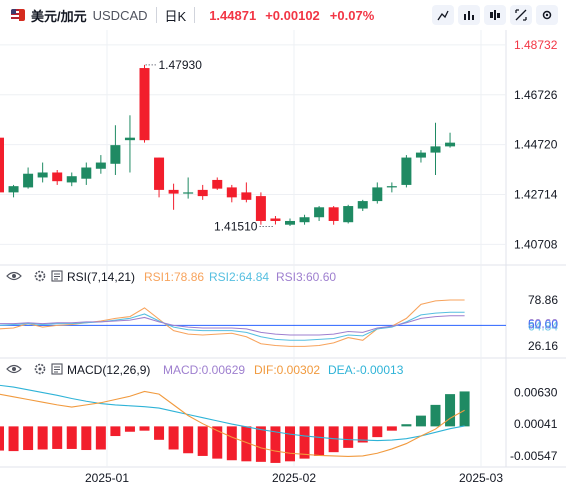 The width and height of the screenshot is (566, 491). I want to click on indicators-icon, so click(469, 15).